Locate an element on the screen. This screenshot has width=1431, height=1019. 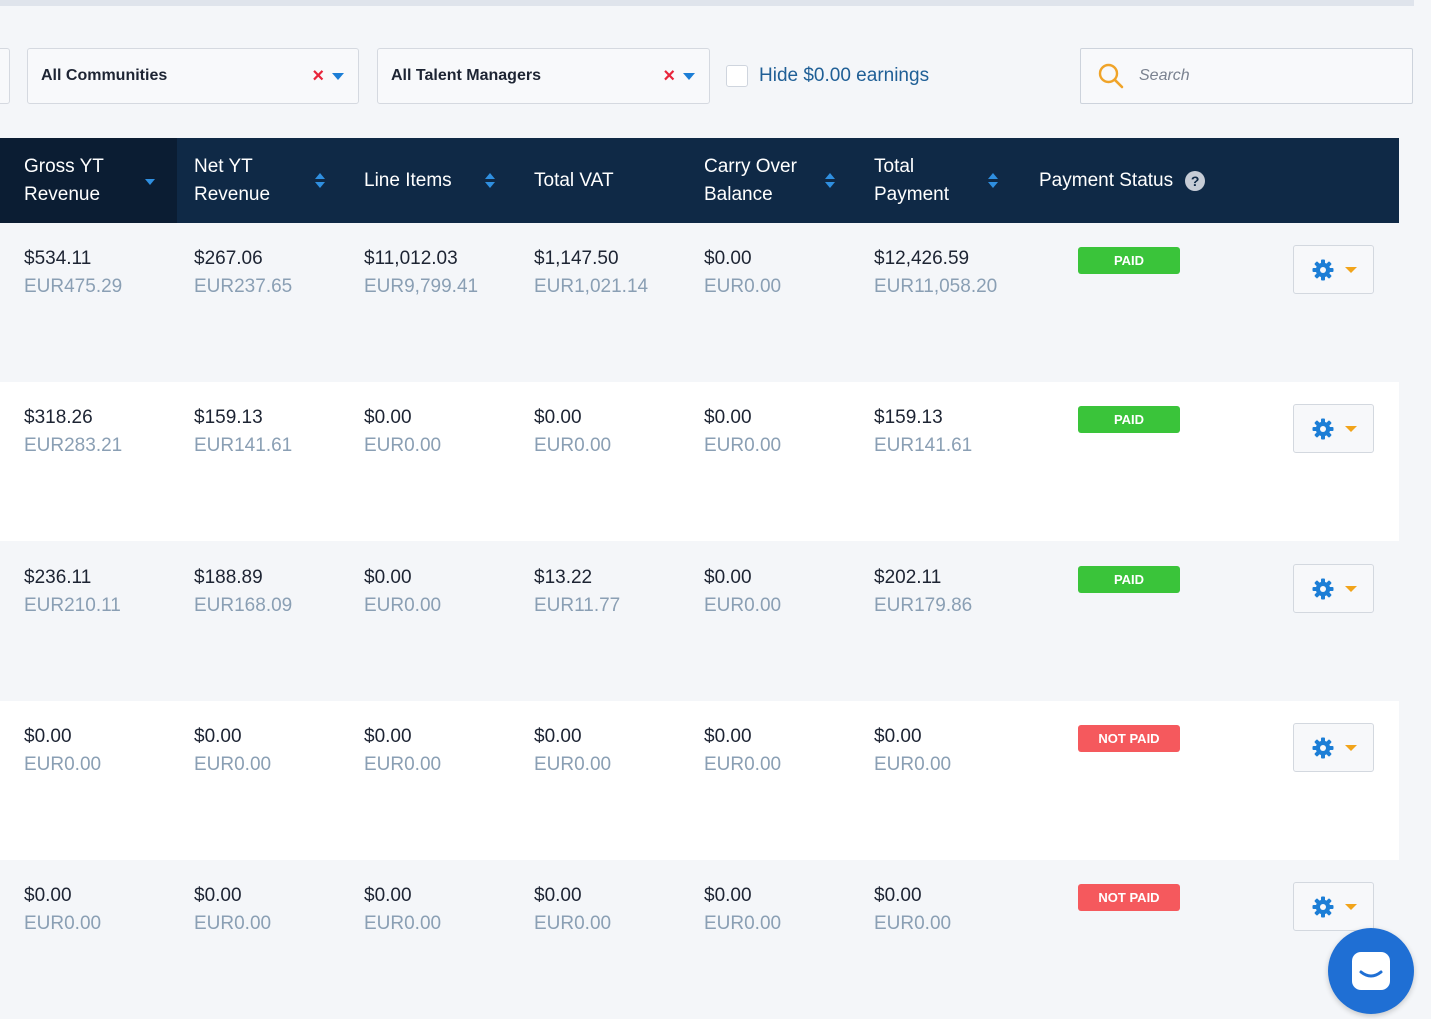
usd-amount: $534.11 is located at coordinates (58, 258).